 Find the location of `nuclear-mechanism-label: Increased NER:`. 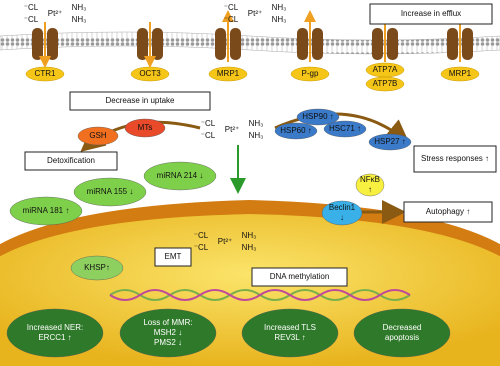

nuclear-mechanism-label: Increased NER: is located at coordinates (55, 327).